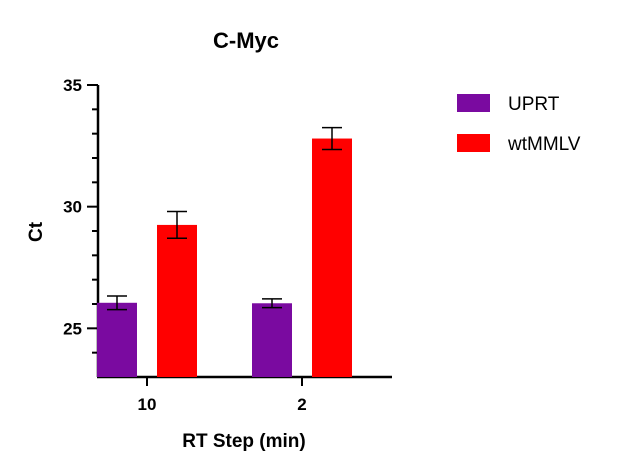 The height and width of the screenshot is (476, 620). I want to click on chart-title: C-Myc, so click(246, 40).